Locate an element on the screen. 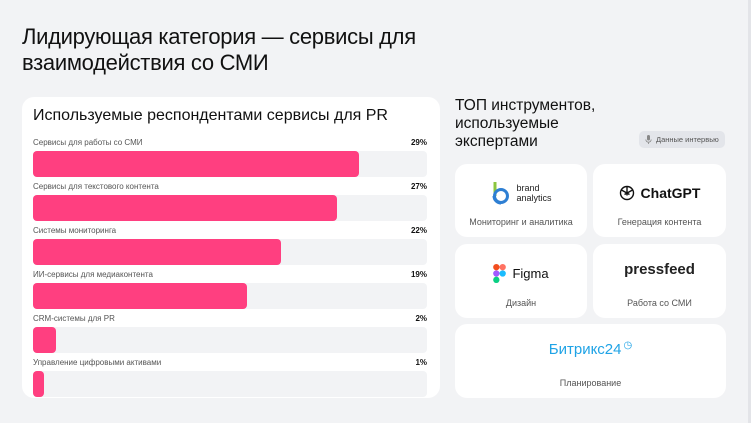  pressfeed-logo: pressfeed is located at coordinates (659, 269).